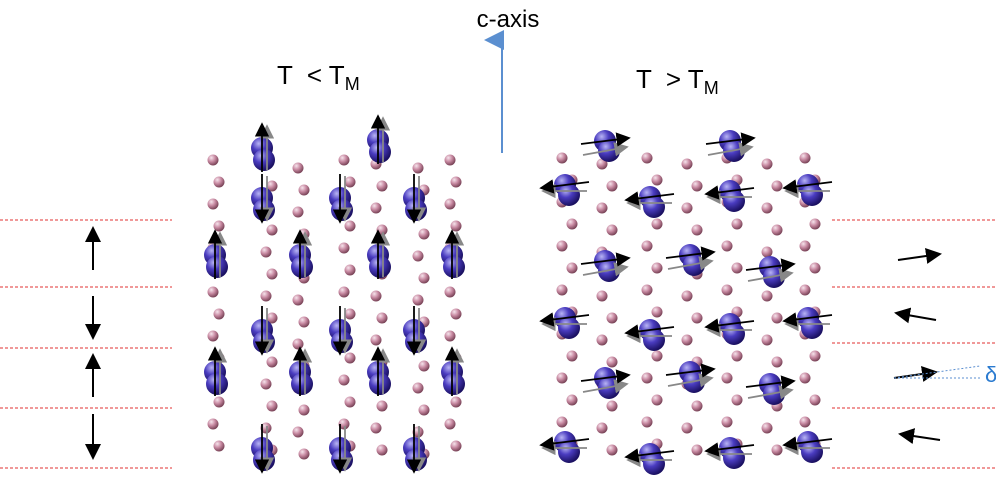  Describe the element at coordinates (508, 19) in the screenshot. I see `axis-label: c-axis` at that location.